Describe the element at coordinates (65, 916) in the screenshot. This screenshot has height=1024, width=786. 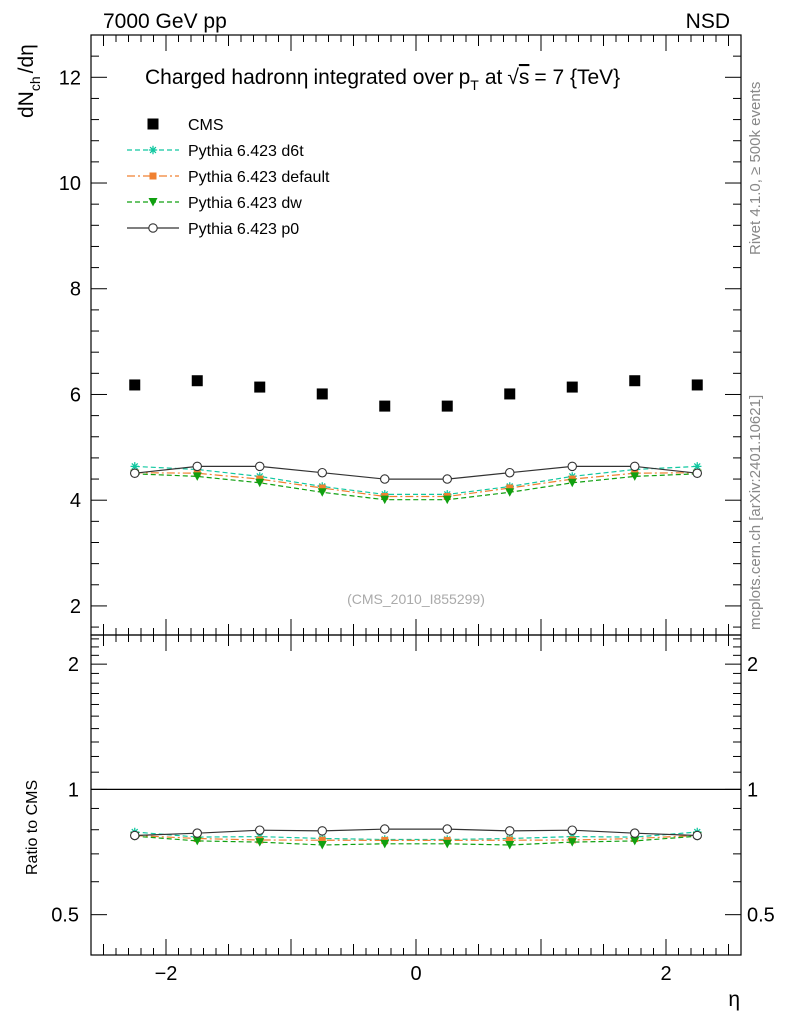
I see `ratio-ytick-label-left: 0.5` at that location.